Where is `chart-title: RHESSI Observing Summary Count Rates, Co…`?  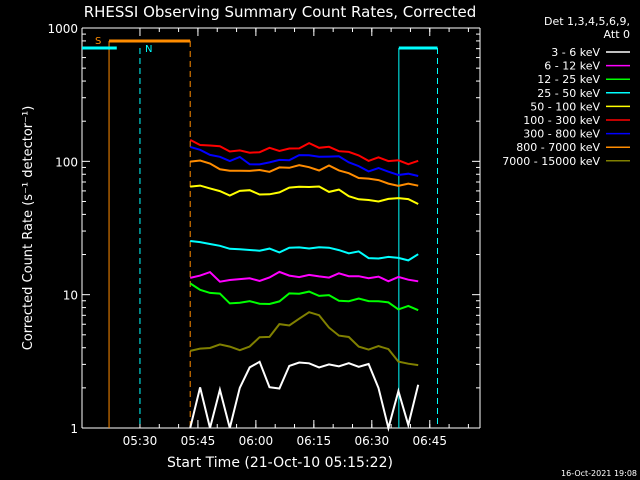 chart-title: RHESSI Observing Summary Count Rates, Co… is located at coordinates (280, 12).